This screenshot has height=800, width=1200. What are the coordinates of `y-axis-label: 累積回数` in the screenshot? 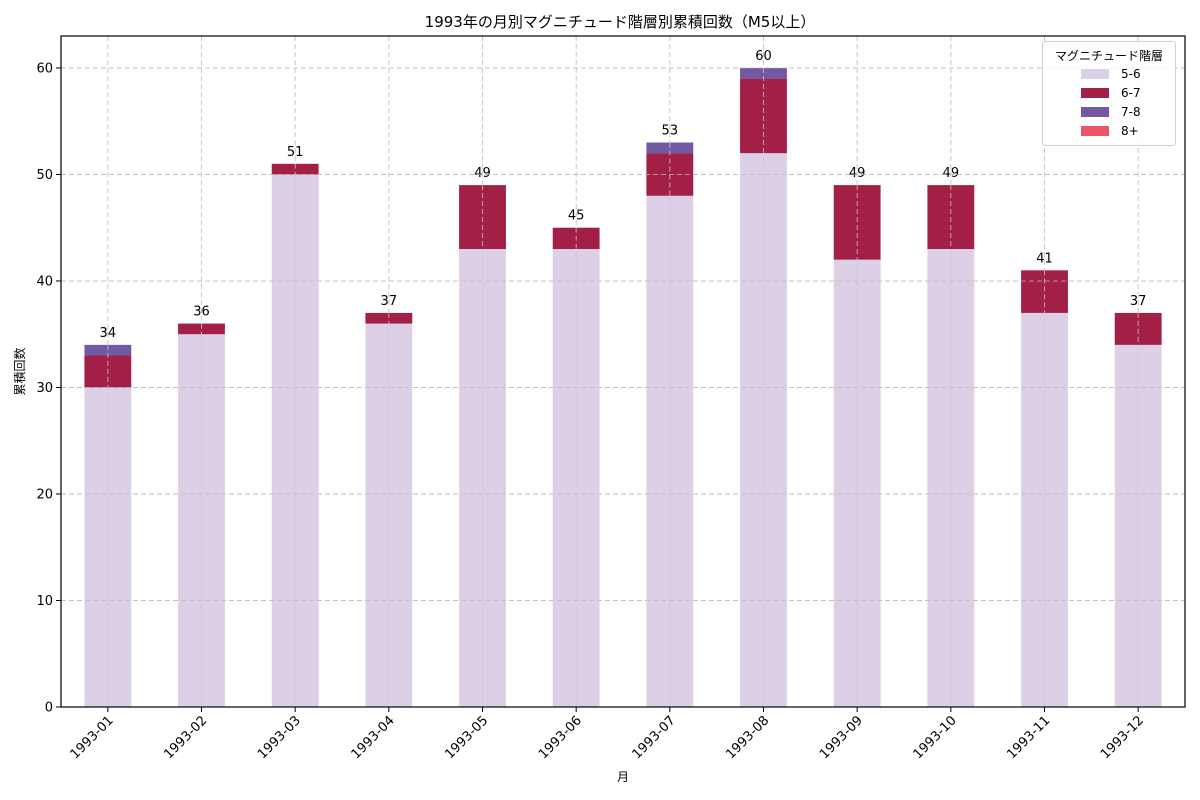 It's located at (19, 371).